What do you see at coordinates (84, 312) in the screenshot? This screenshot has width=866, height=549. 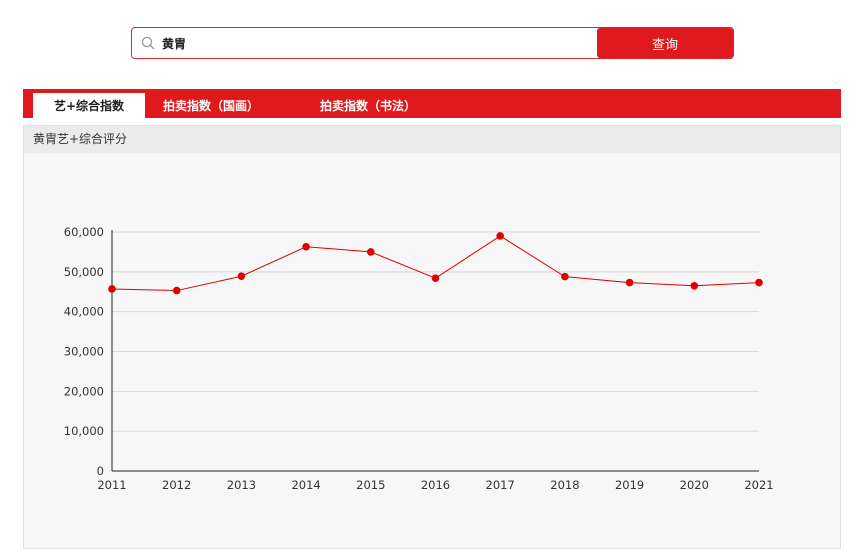 I see `y-tick-label: 40,000` at bounding box center [84, 312].